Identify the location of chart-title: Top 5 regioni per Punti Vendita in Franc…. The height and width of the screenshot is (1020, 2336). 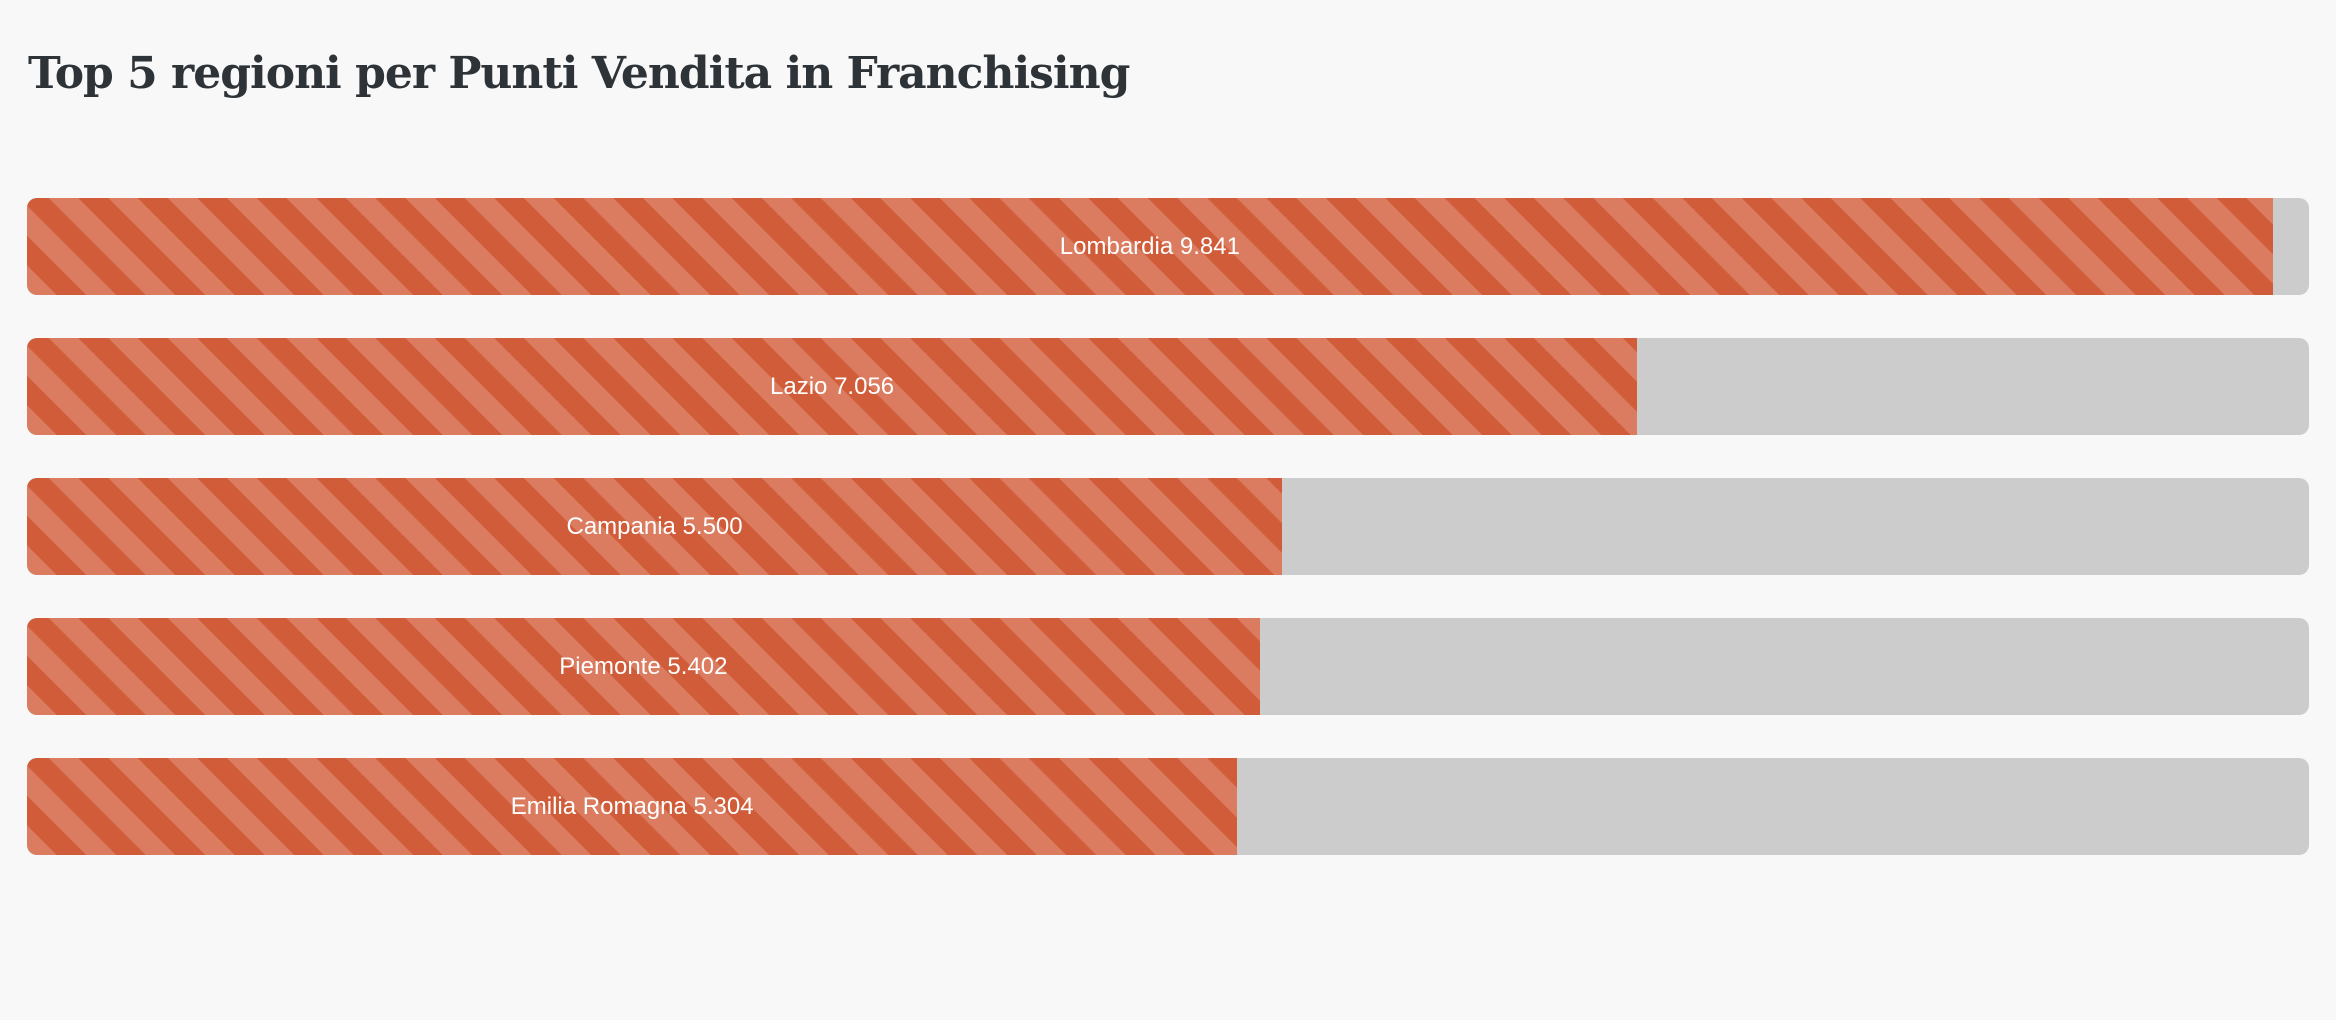
(579, 73).